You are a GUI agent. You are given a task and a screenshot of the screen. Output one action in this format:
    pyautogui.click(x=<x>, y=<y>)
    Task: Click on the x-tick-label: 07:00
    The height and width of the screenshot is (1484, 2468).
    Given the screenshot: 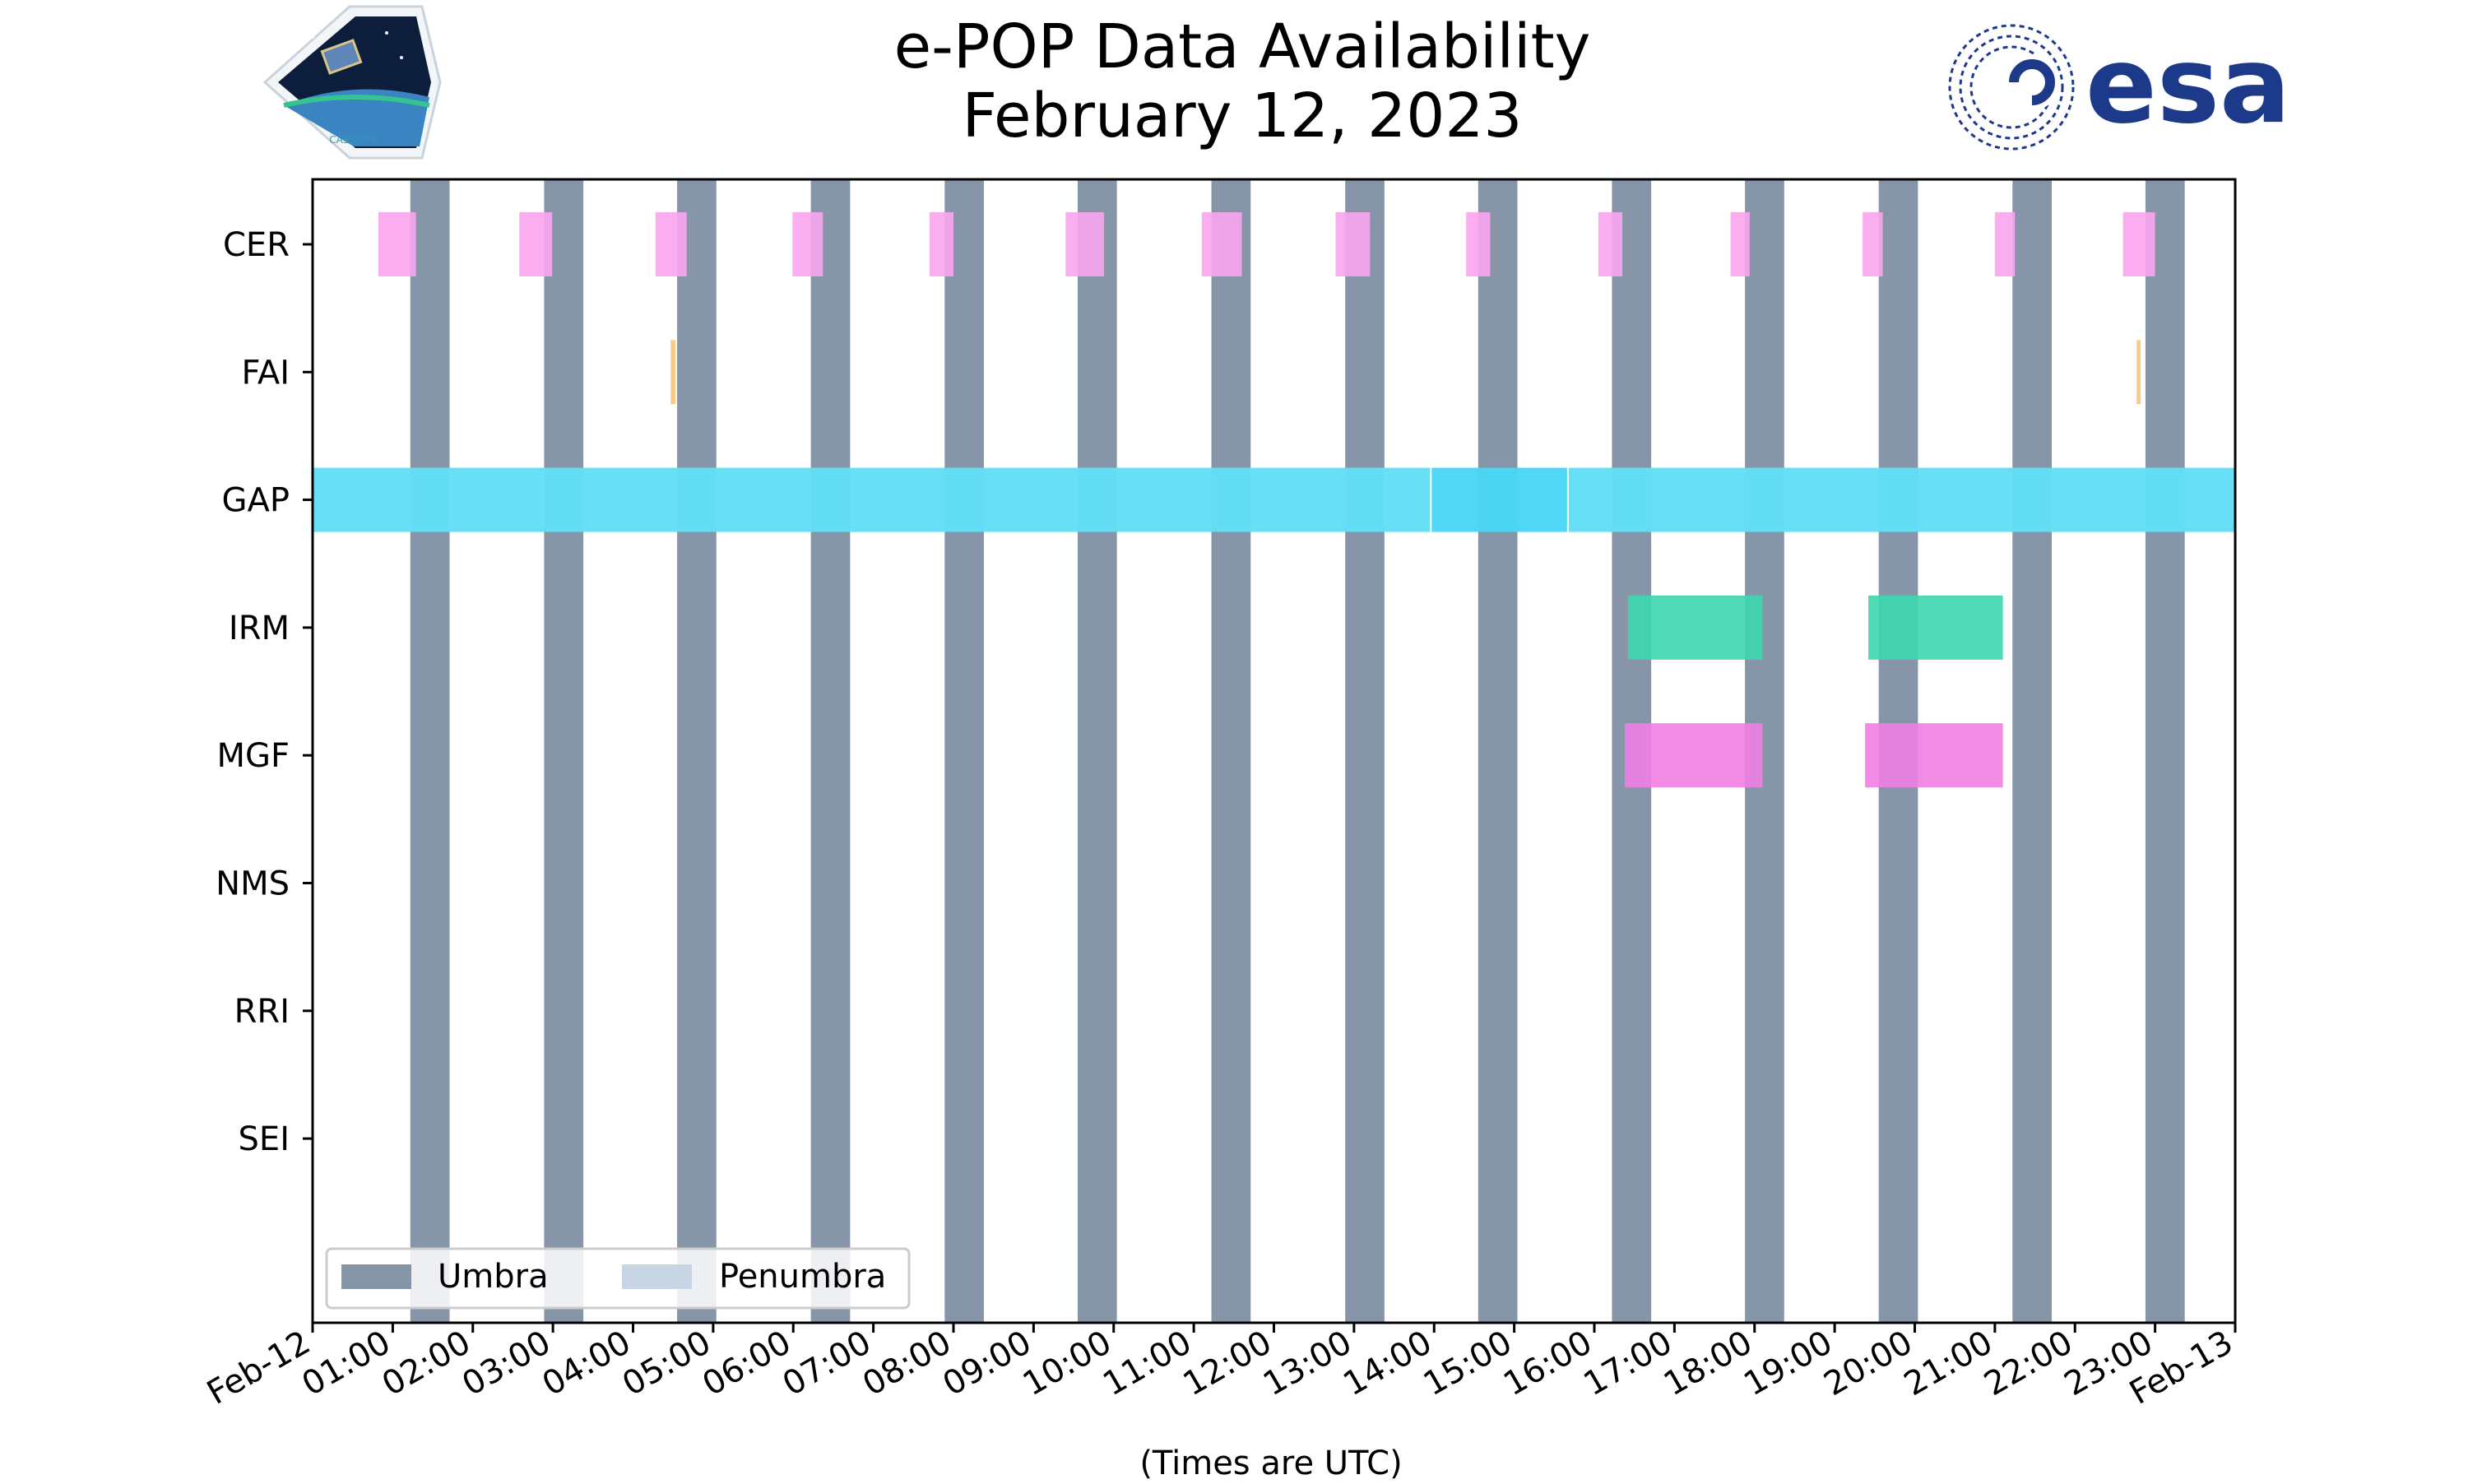 What is the action you would take?
    pyautogui.click(x=827, y=1363)
    